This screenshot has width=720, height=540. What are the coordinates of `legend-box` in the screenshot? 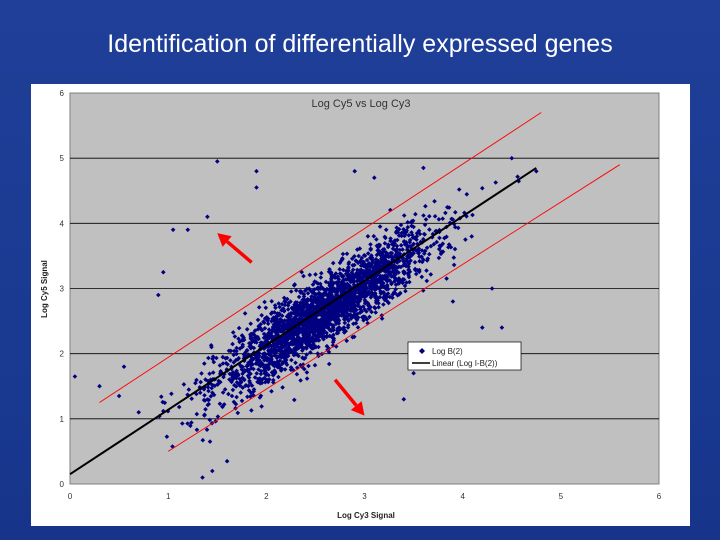 It's located at (464, 356).